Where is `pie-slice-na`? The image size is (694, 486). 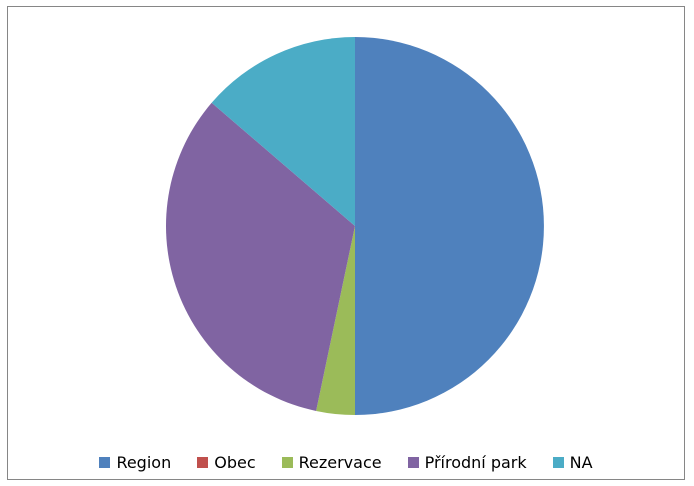
pie-slice-na is located at coordinates (283, 131).